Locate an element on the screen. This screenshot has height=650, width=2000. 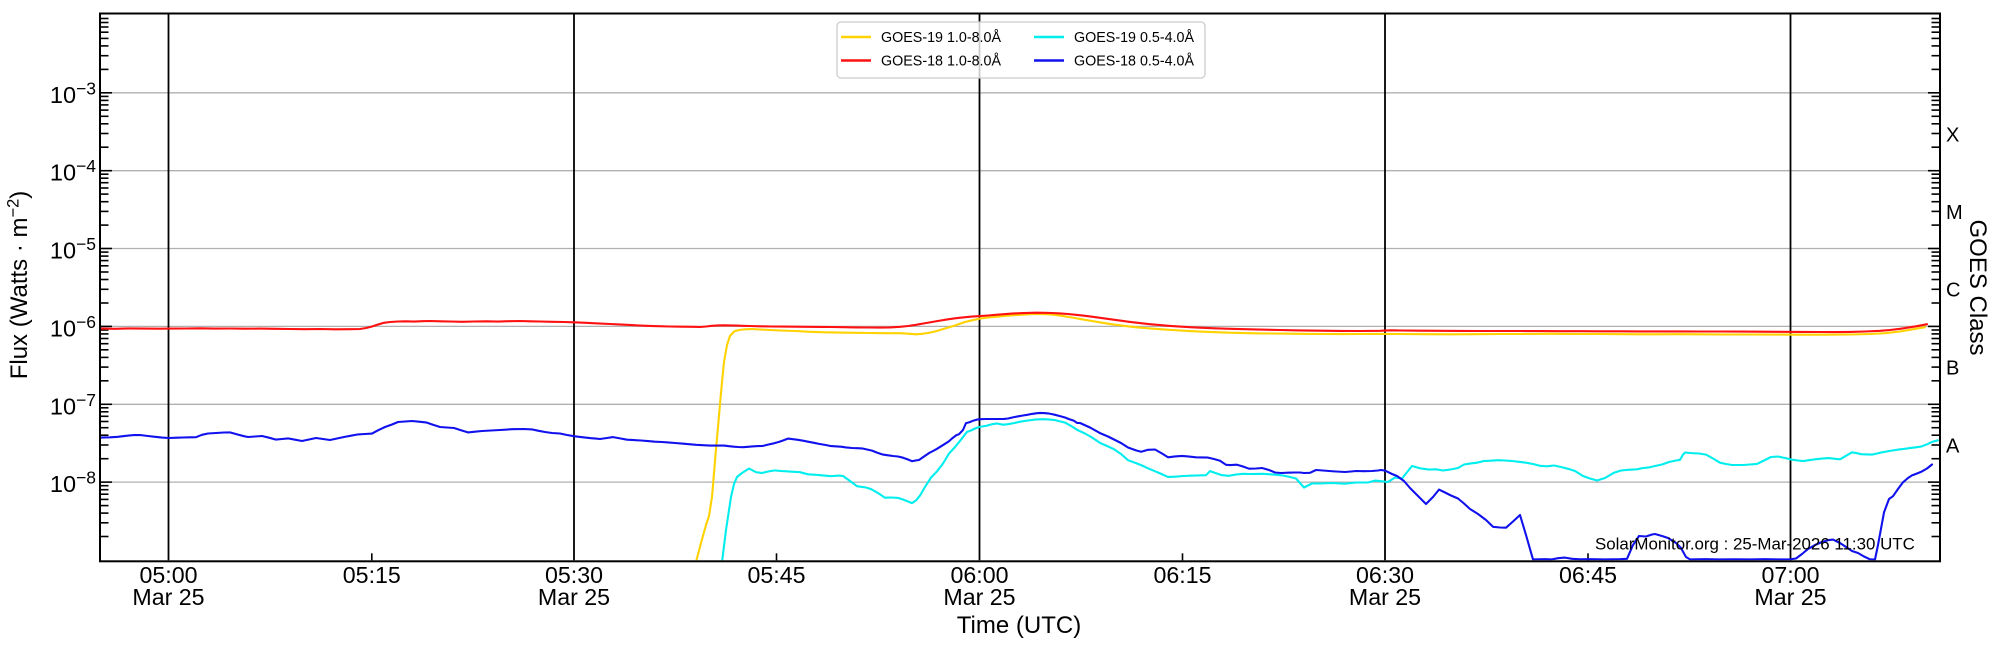
svg-text: GOES-18 0.5-4.0Å is located at coordinates (1134, 61).